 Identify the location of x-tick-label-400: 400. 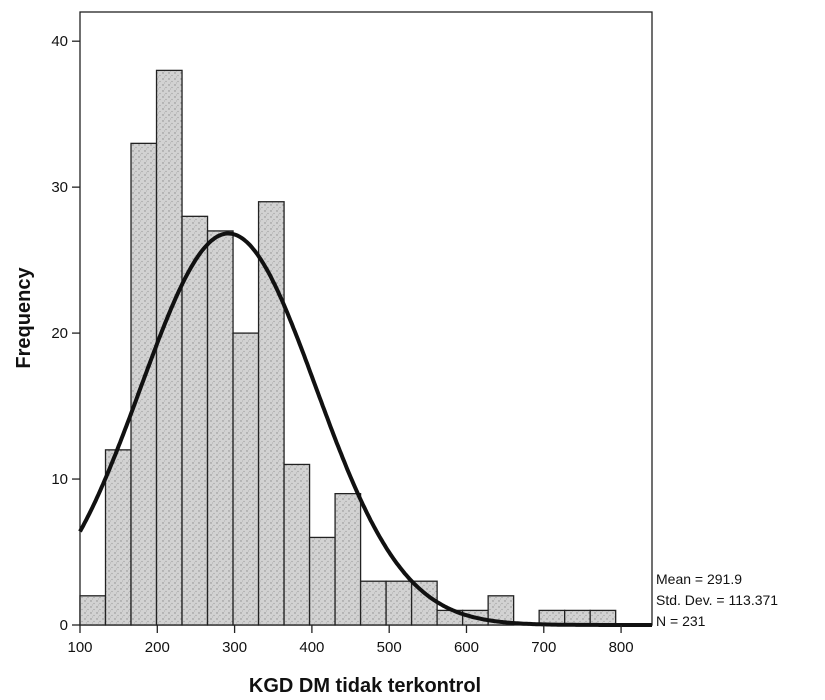
(311, 647).